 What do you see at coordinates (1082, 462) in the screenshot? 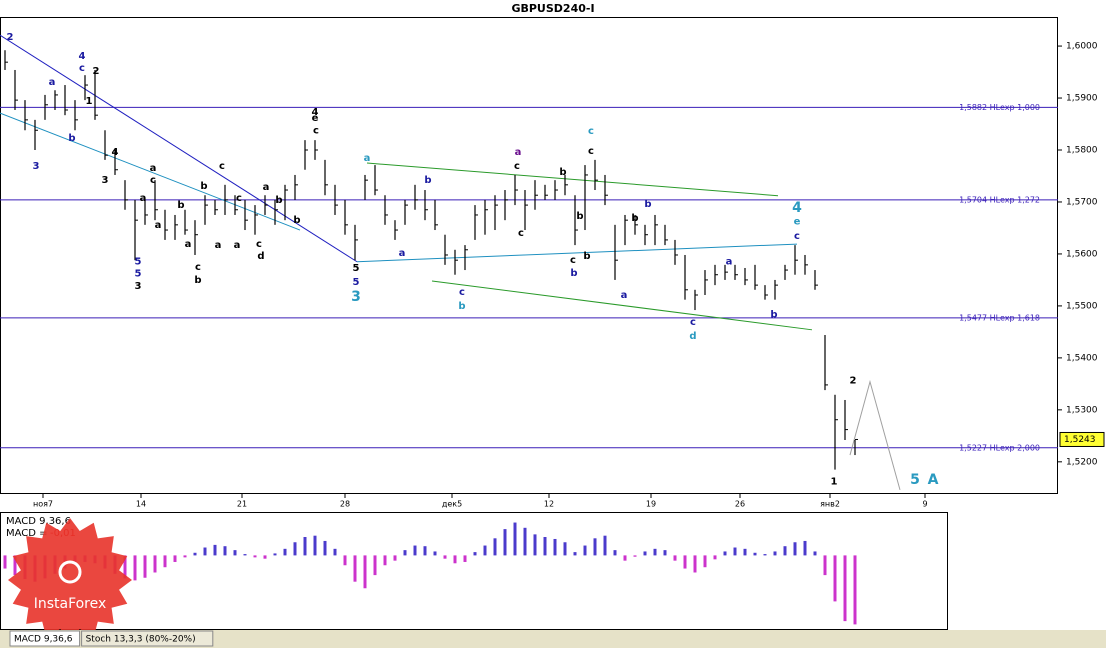
I see `y-tick-label: 1,5200` at bounding box center [1082, 462].